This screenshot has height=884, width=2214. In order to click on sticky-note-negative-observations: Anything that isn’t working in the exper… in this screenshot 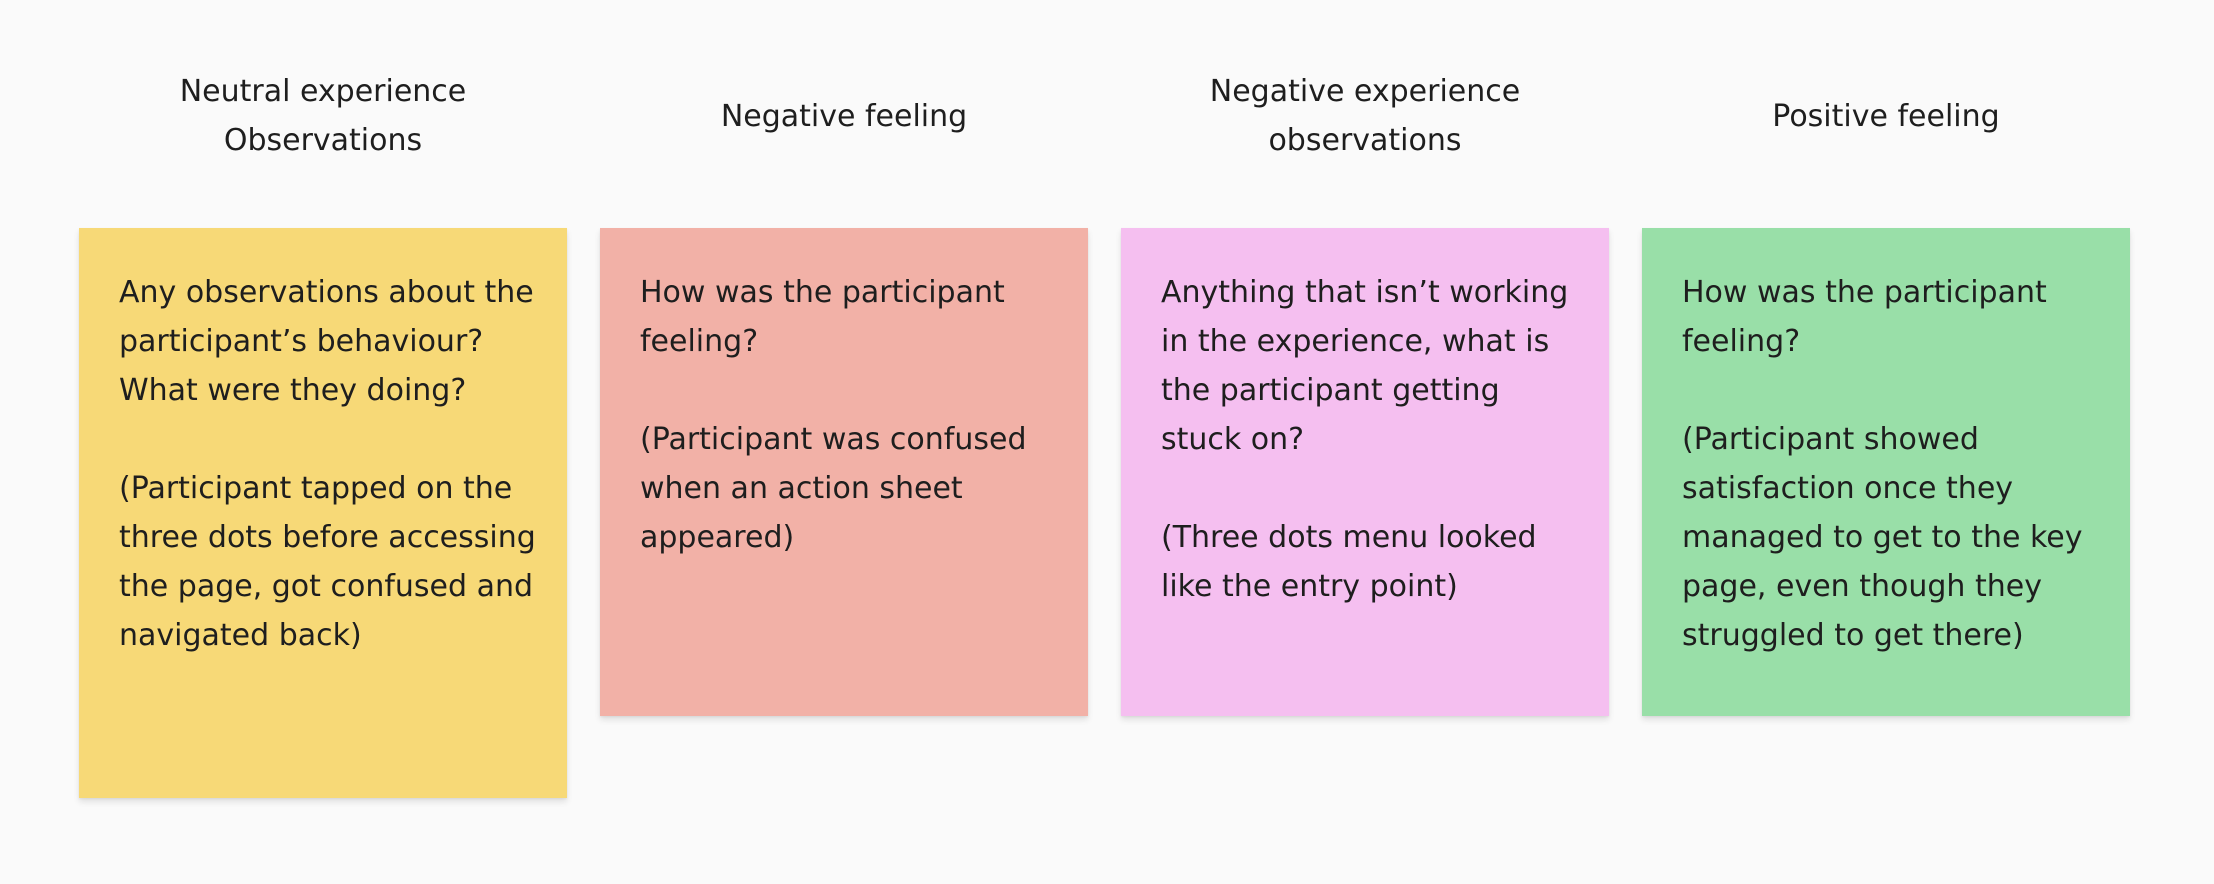, I will do `click(1365, 472)`.